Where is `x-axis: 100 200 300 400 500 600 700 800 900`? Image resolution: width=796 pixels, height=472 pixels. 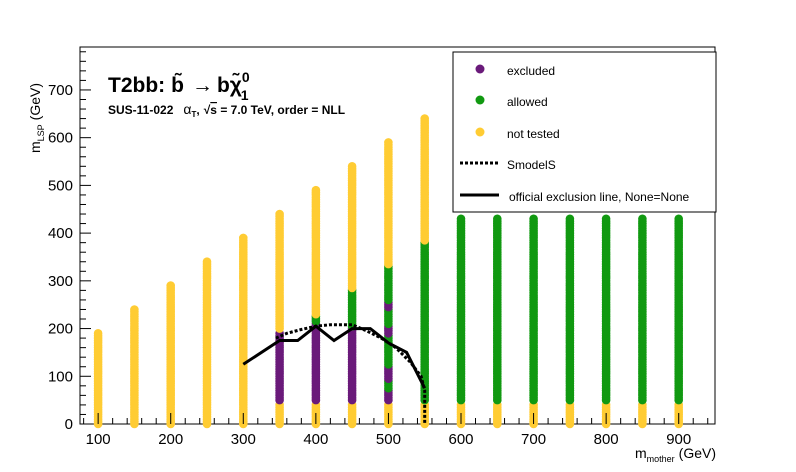 x-axis: 100 200 300 400 500 600 700 800 900 is located at coordinates (396, 430).